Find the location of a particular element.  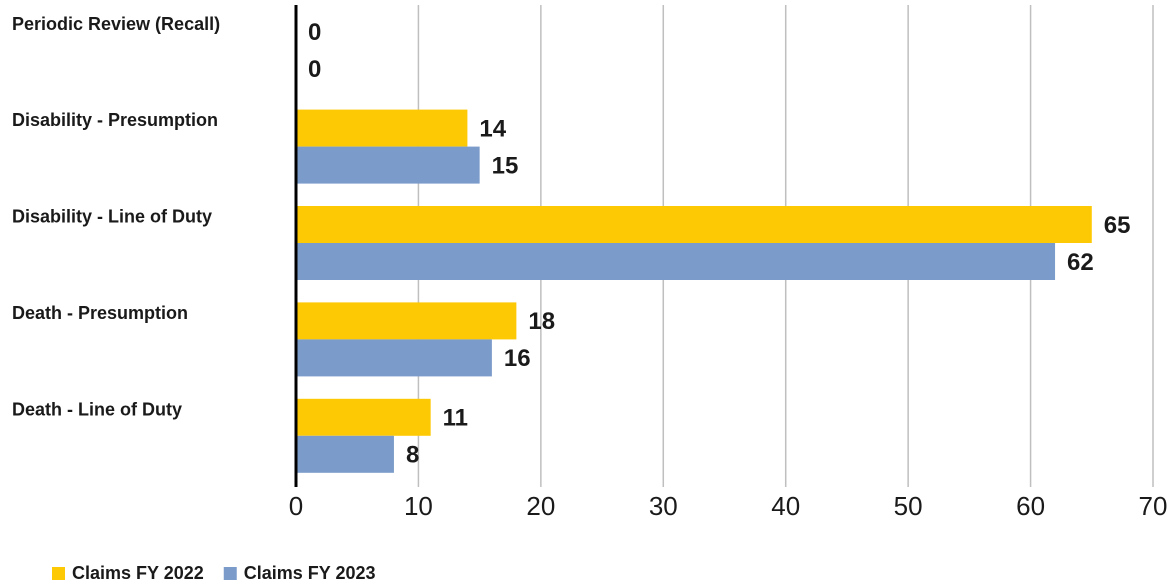

x-tick-label: 0 is located at coordinates (296, 506).